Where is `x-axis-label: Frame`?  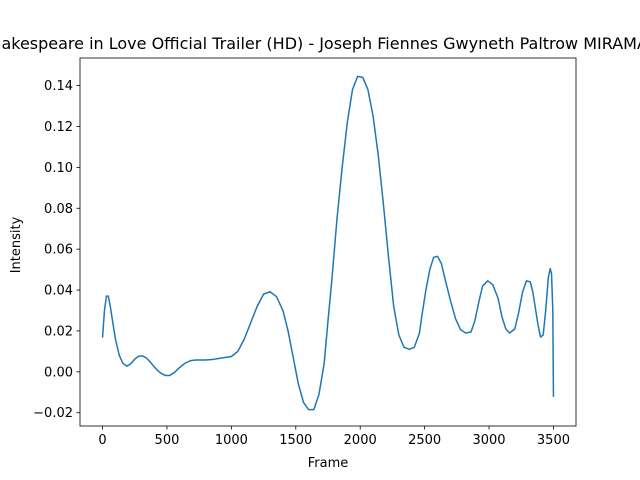 x-axis-label: Frame is located at coordinates (328, 463).